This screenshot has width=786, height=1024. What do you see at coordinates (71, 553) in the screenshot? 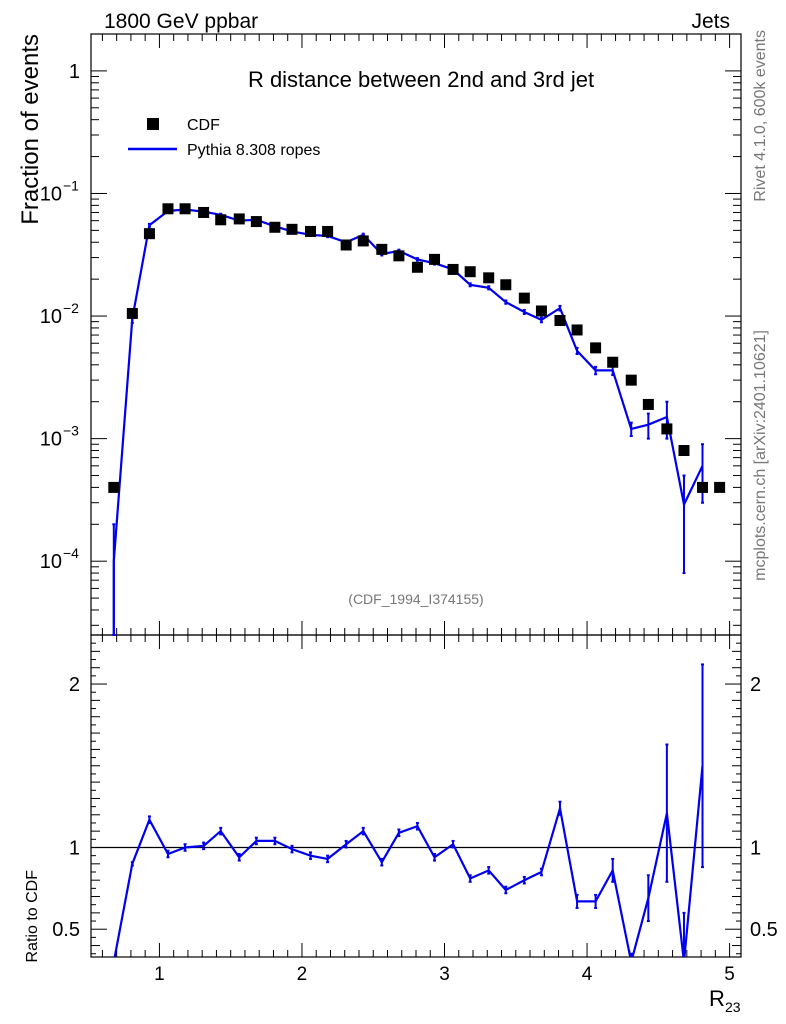
I see `y-tick-label-exponent: −4` at bounding box center [71, 553].